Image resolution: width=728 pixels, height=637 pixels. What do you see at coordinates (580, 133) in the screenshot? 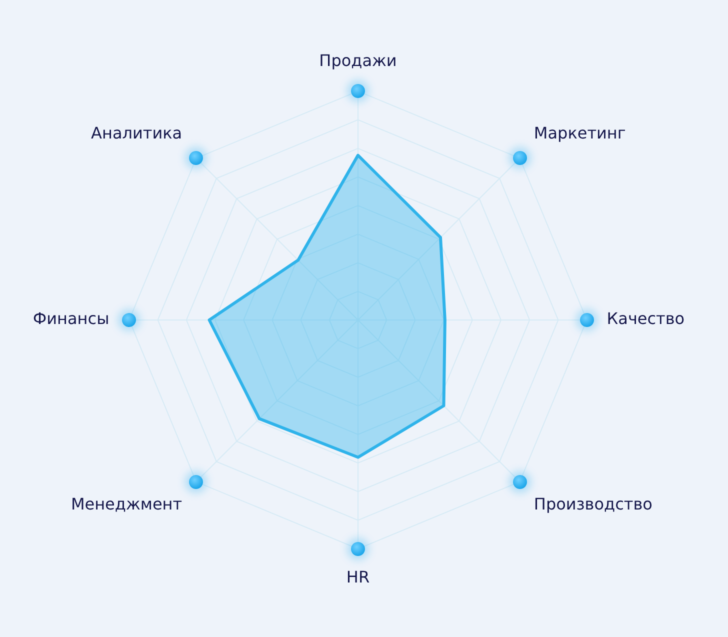
I see `spoke-label: Маркетинг` at bounding box center [580, 133].